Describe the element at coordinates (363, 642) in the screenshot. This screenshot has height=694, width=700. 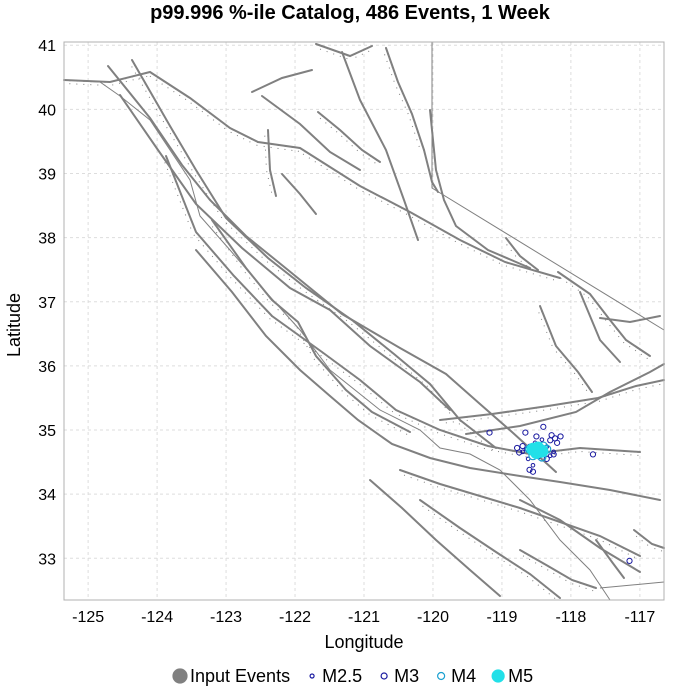
I see `x-axis-label: Longitude` at that location.